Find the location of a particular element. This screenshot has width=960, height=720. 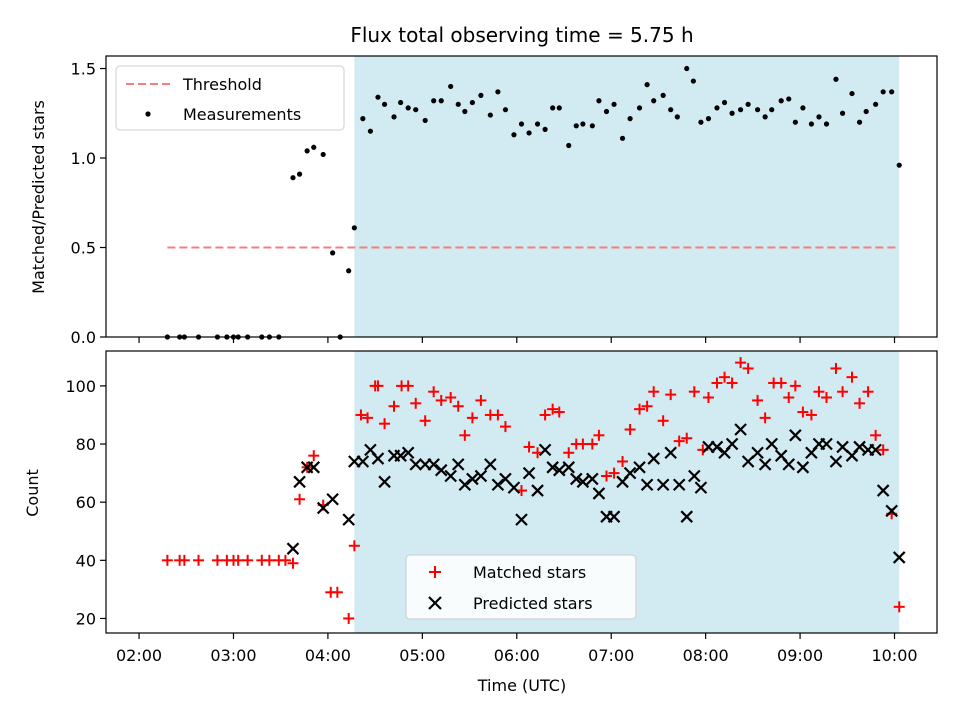

top-x-axis is located at coordinates (517, 340).